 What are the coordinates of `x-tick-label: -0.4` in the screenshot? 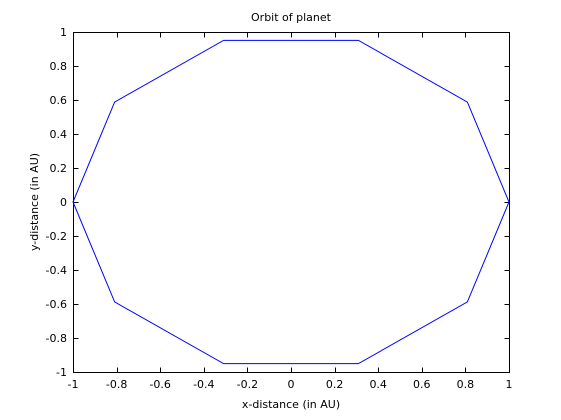 It's located at (203, 384).